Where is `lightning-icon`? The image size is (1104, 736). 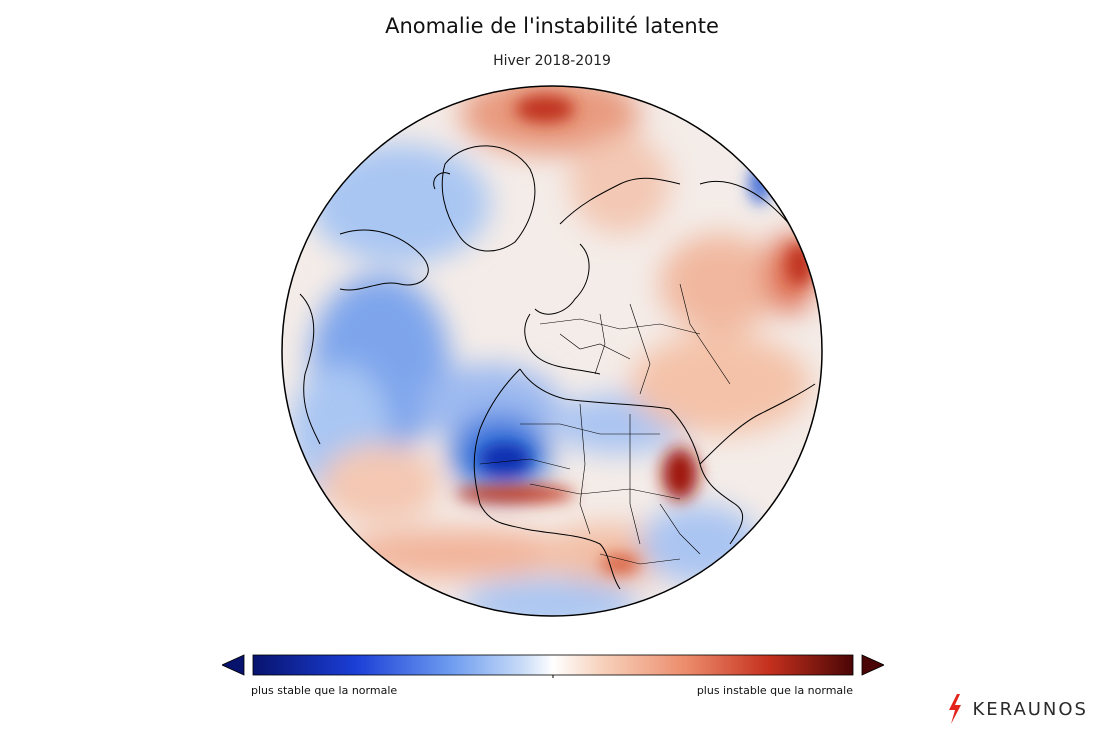 lightning-icon is located at coordinates (955, 709).